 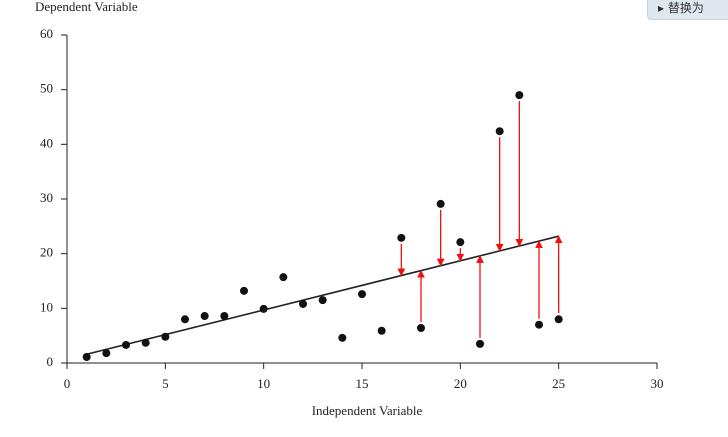 What do you see at coordinates (46, 88) in the screenshot?
I see `y-tick-label: 50` at bounding box center [46, 88].